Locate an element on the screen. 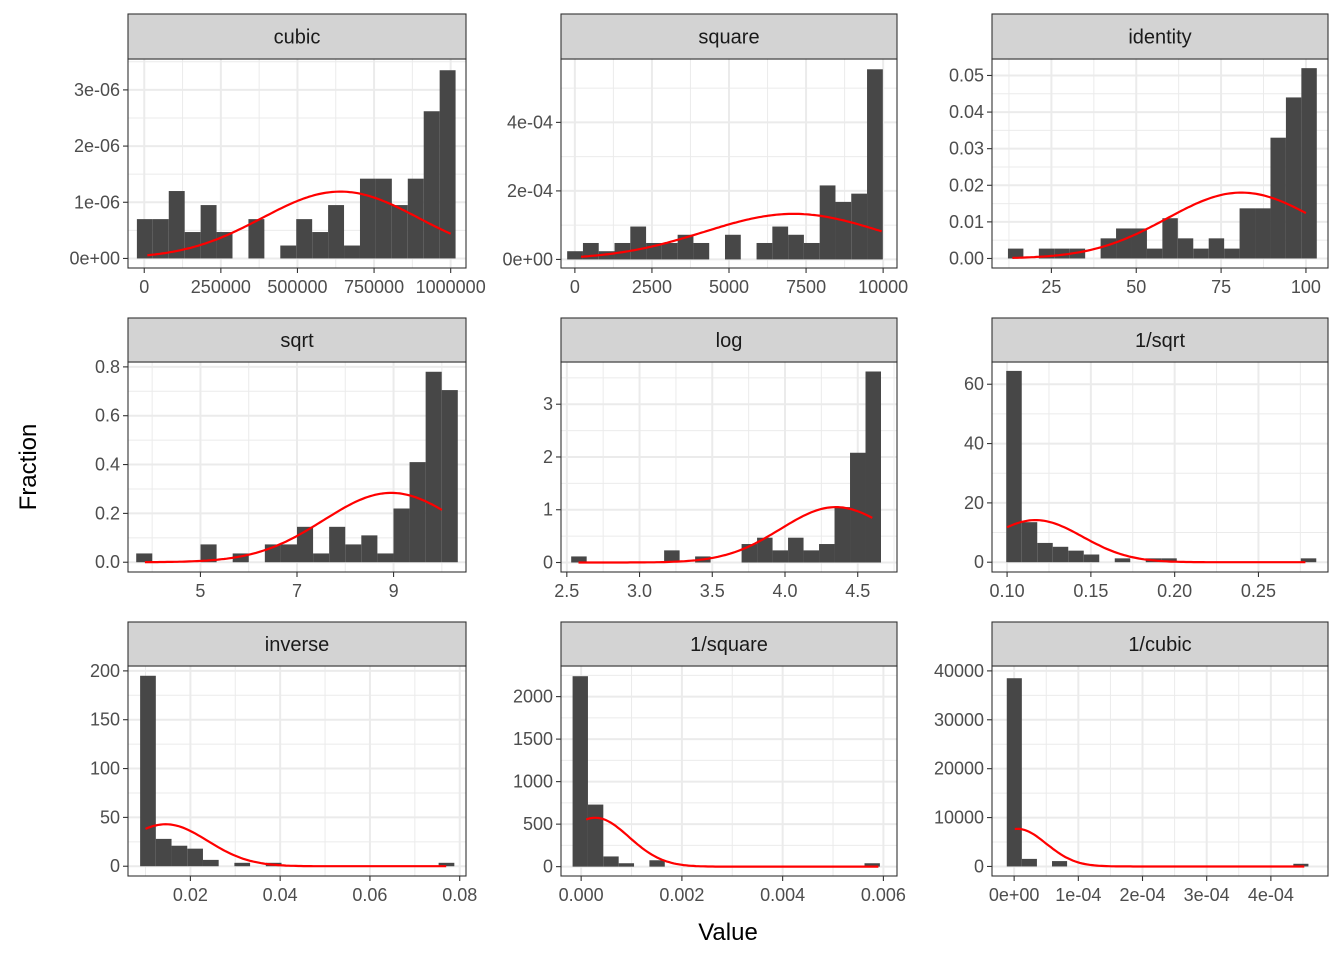 This screenshot has height=960, width=1344. y-tick-label: 0.4 is located at coordinates (107, 465).